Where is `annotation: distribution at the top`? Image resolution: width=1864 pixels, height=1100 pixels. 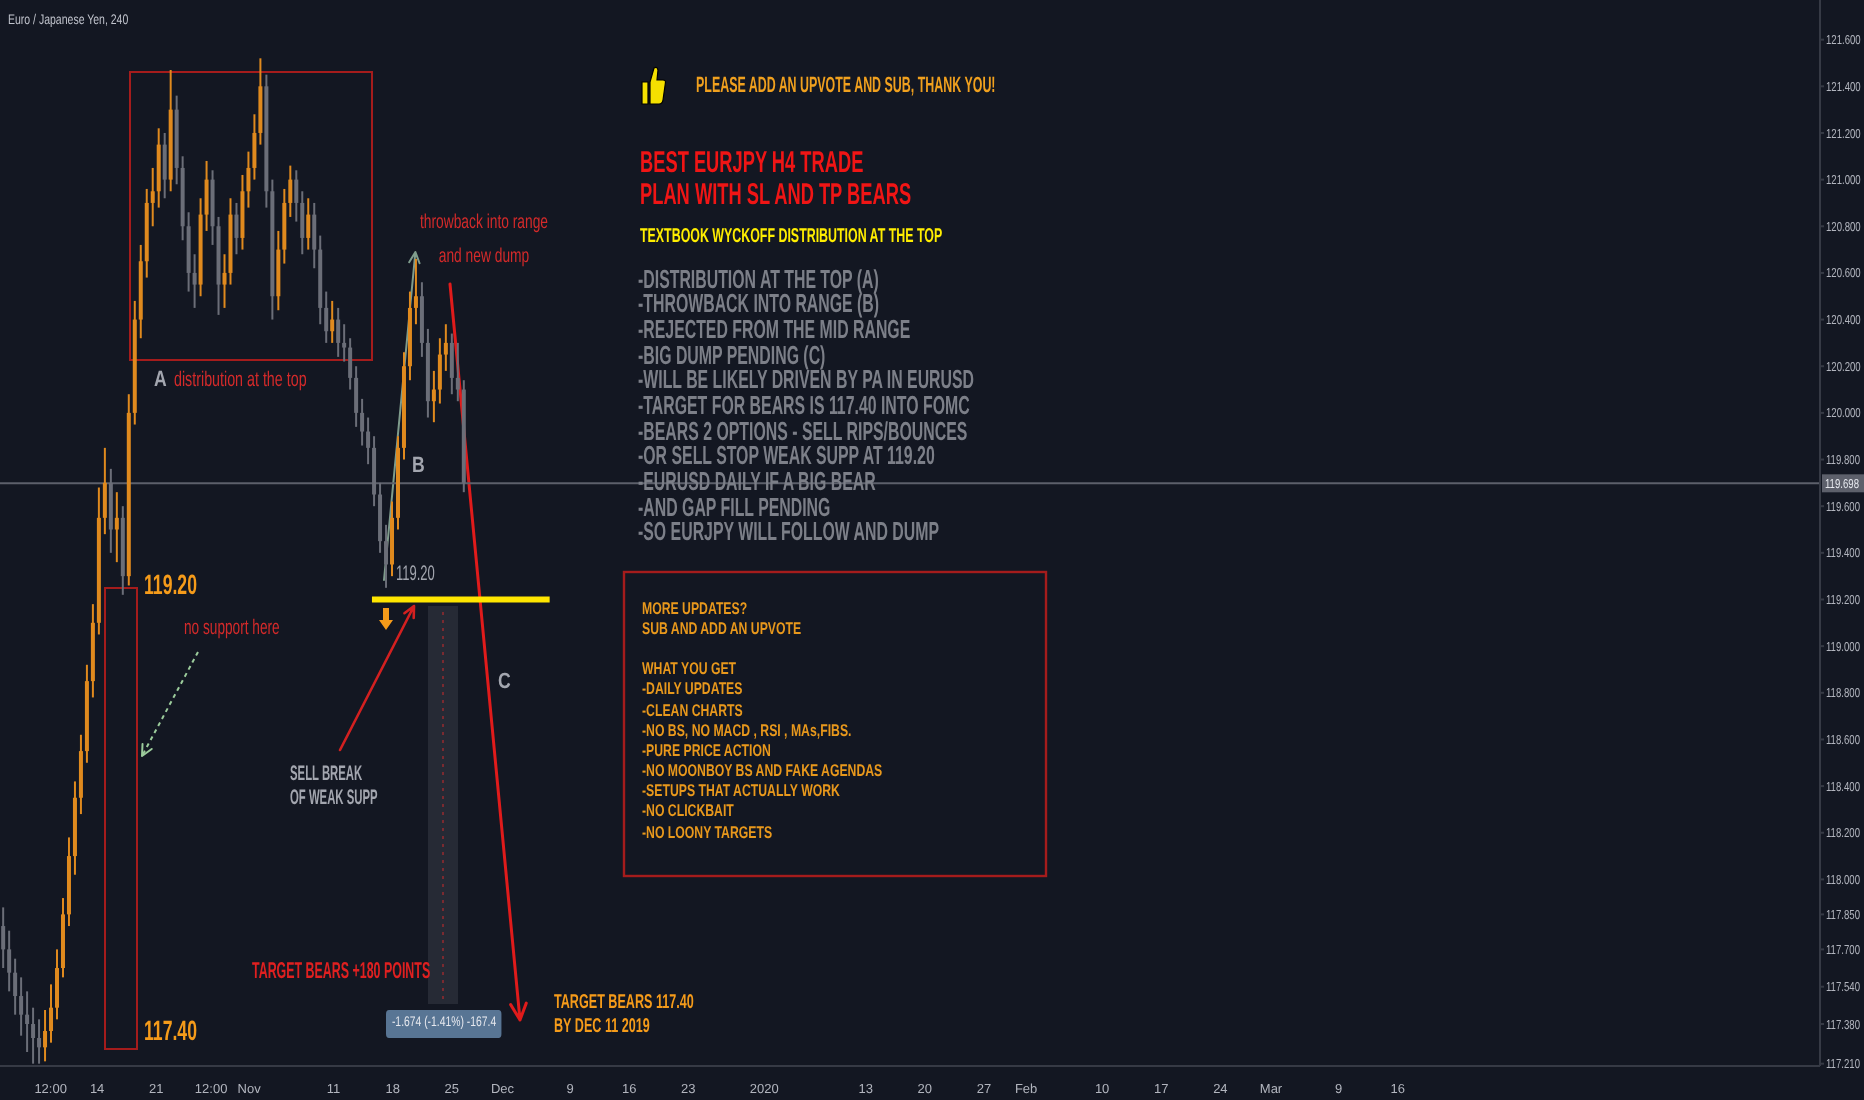
annotation: distribution at the top is located at coordinates (240, 379).